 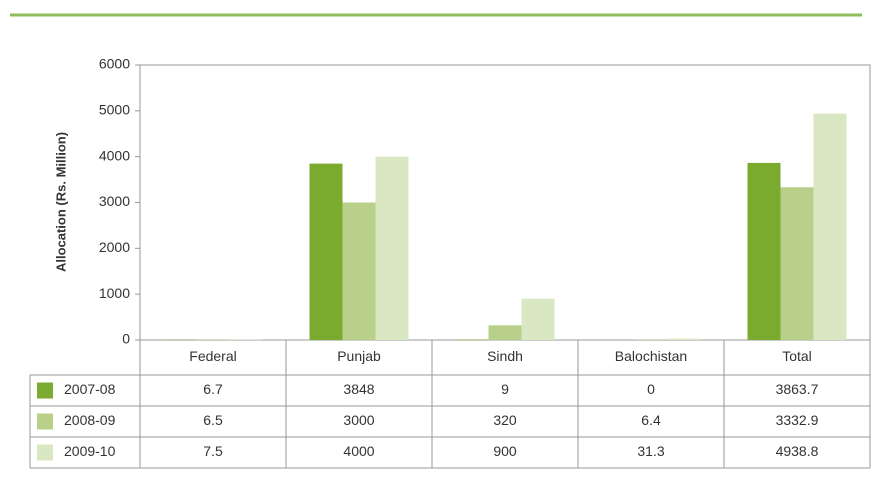 What do you see at coordinates (651, 356) in the screenshot?
I see `category-label: Balochistan` at bounding box center [651, 356].